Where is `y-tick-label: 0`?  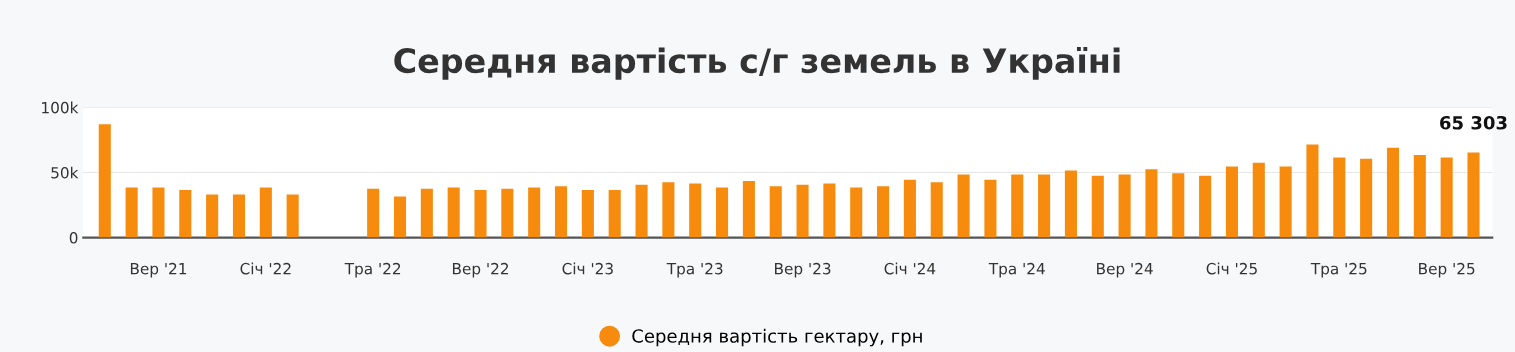 y-tick-label: 0 is located at coordinates (73, 238).